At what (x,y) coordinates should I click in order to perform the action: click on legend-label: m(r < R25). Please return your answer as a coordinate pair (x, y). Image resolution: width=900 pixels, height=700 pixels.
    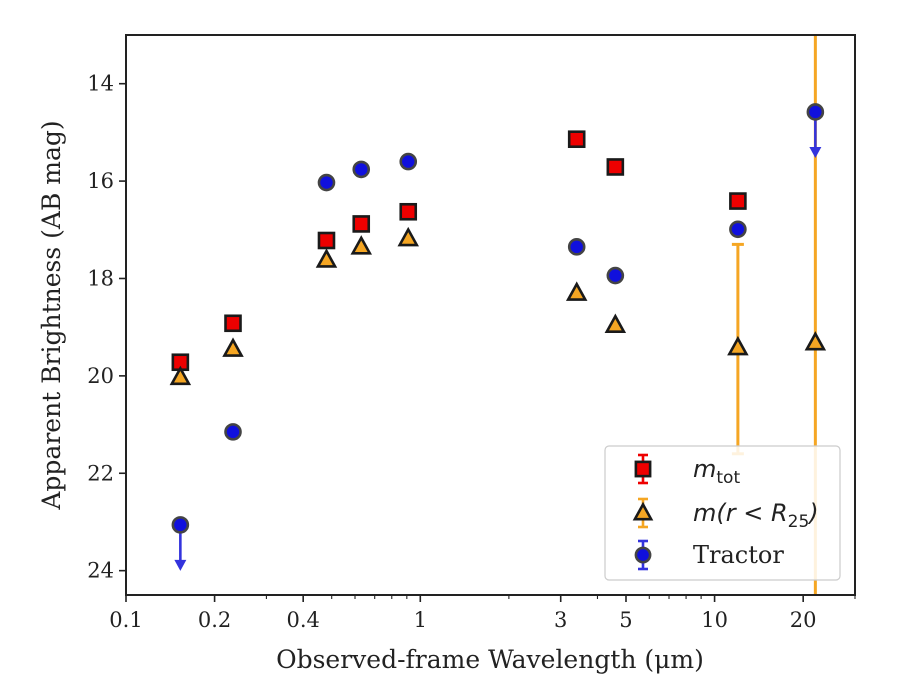
    Looking at the image, I should click on (756, 515).